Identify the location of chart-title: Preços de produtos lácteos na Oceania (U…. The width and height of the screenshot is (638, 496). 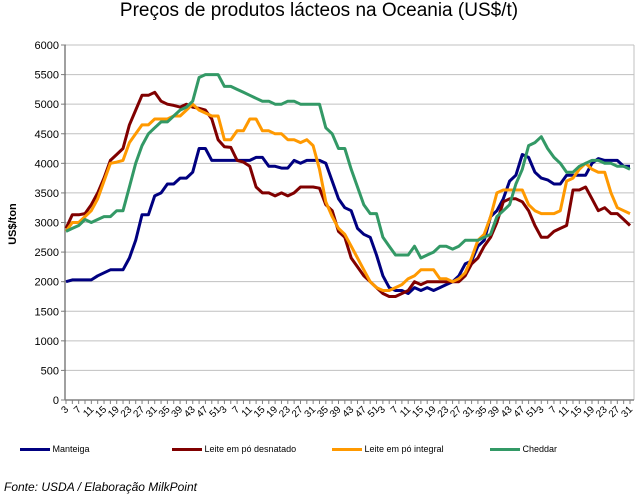
(319, 10).